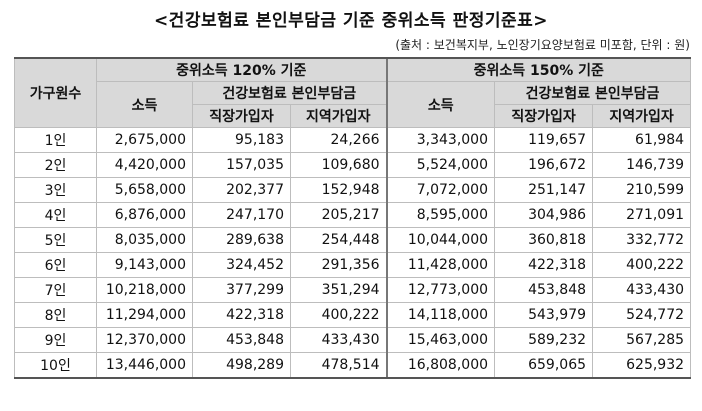 The width and height of the screenshot is (702, 411). I want to click on regional-120-cell: 205,217, so click(338, 215).